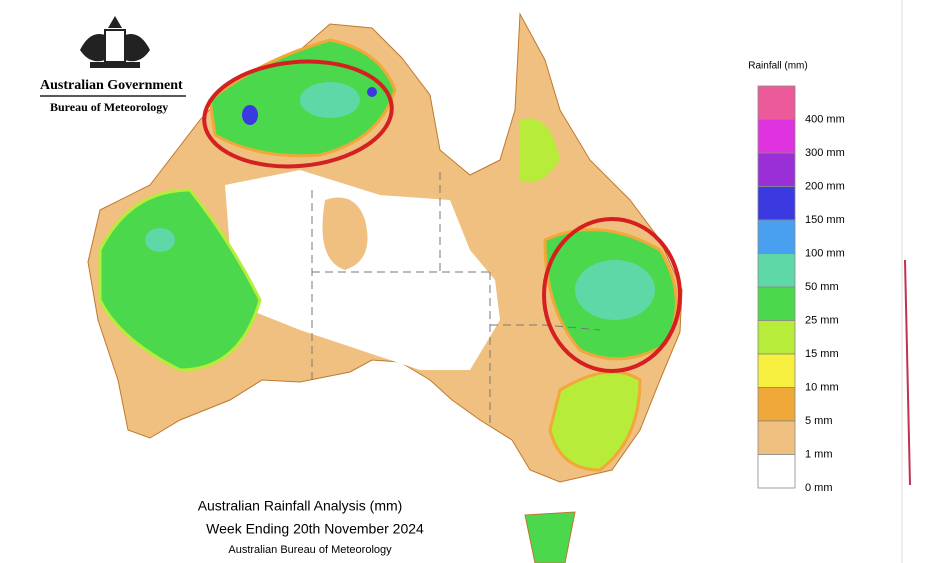 The height and width of the screenshot is (563, 929). What do you see at coordinates (180, 280) in the screenshot?
I see `wet-zone-sw` at bounding box center [180, 280].